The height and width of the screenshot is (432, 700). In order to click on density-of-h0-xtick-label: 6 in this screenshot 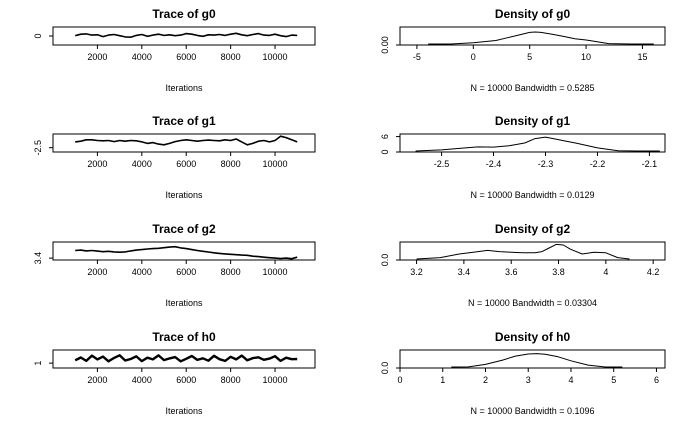, I will do `click(656, 380)`.